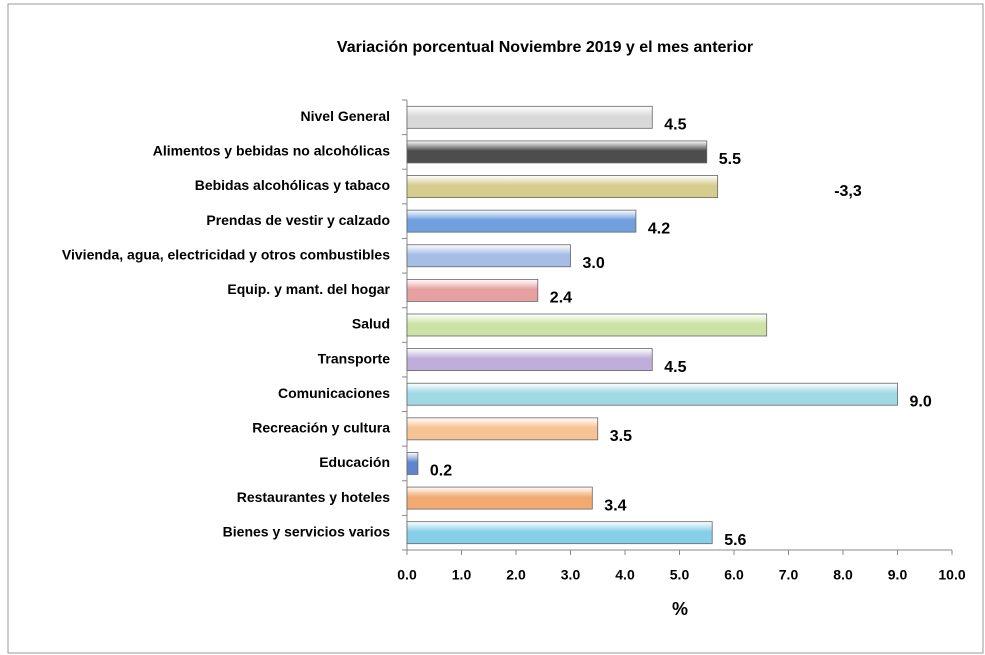 The width and height of the screenshot is (985, 655). Describe the element at coordinates (334, 393) in the screenshot. I see `y-tick-label: Comunicaciones` at that location.